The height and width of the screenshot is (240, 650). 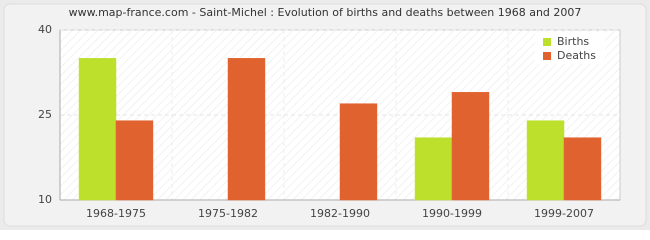 What do you see at coordinates (45, 29) in the screenshot?
I see `y-tick-label: 40` at bounding box center [45, 29].